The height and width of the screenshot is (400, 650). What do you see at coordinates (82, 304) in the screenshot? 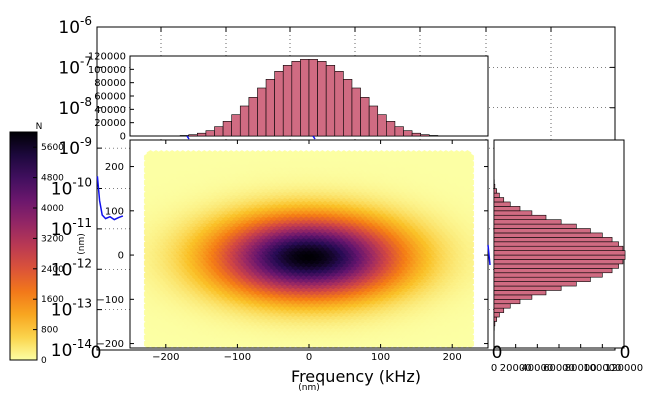
I see `psd-y-tick-exponent: -13` at bounding box center [82, 304].